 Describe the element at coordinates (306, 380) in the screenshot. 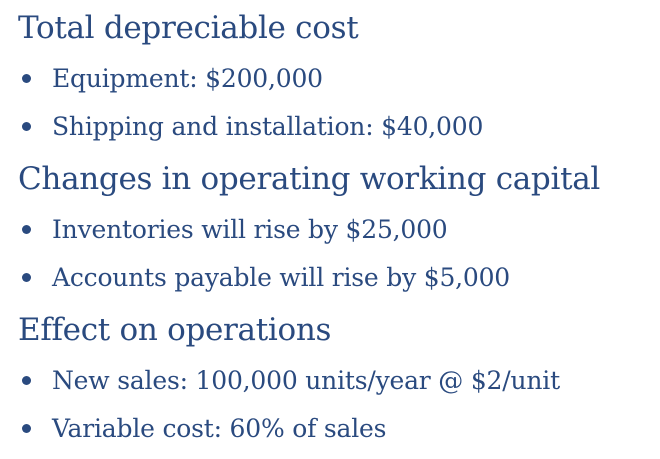

I see `bullet-text: New sales: 100,000 units/year @ $2/unit` at that location.